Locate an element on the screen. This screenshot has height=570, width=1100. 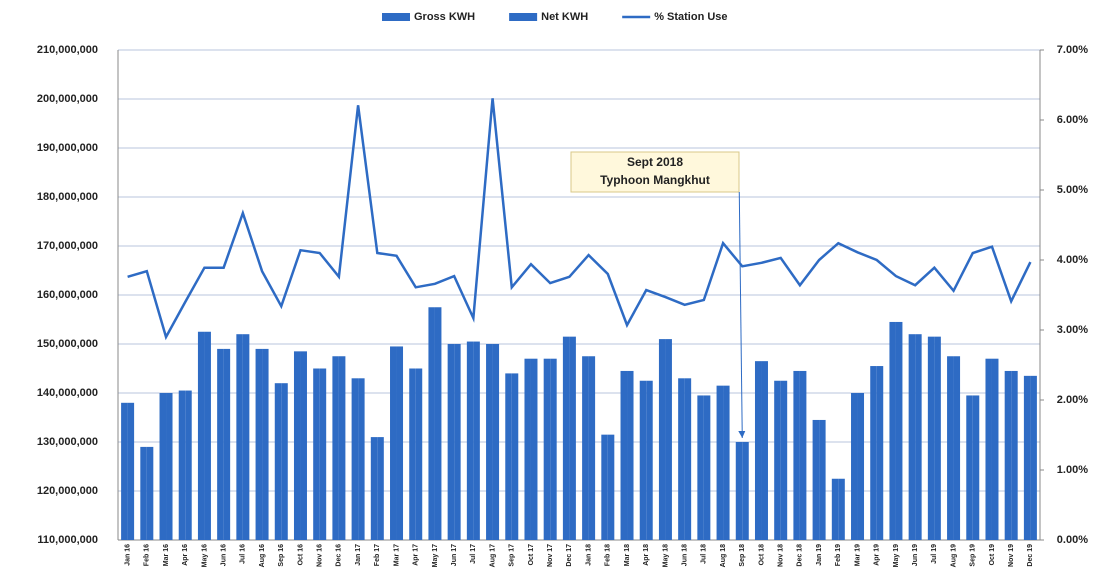
y2-tick-label: 2.00% is located at coordinates (1072, 400).